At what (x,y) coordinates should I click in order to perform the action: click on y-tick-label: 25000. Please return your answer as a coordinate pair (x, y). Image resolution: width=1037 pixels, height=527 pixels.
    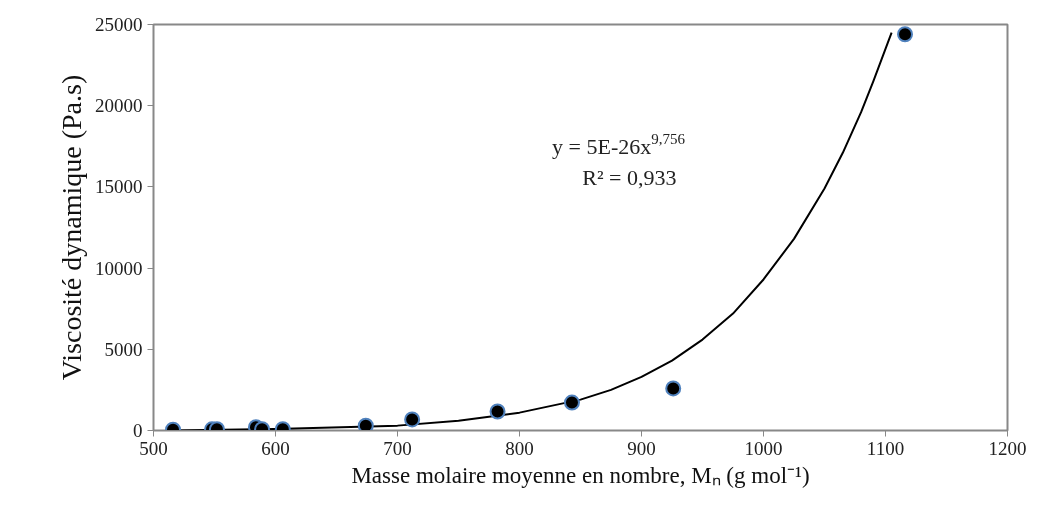
    Looking at the image, I should click on (119, 24).